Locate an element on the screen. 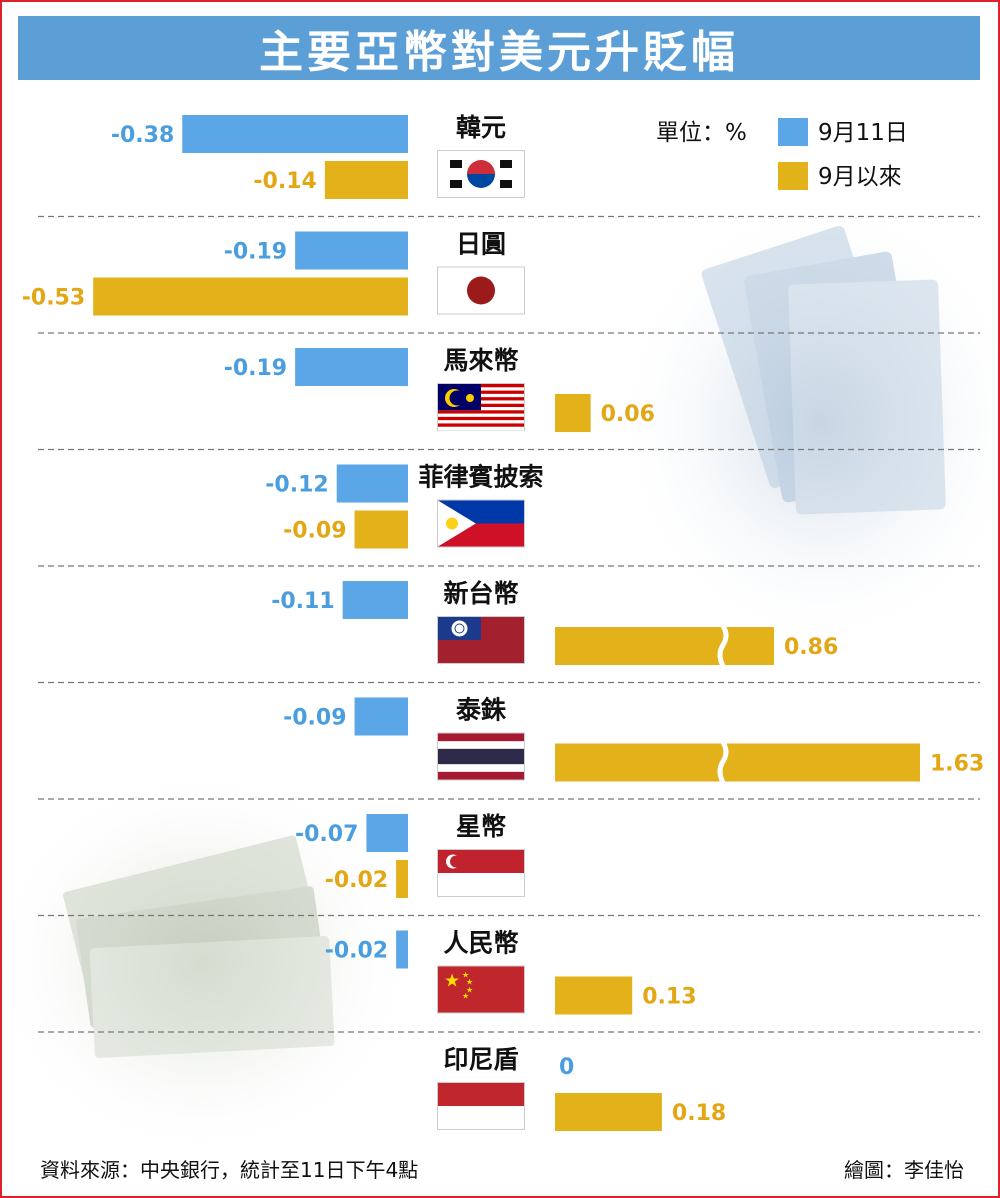 The width and height of the screenshot is (1000, 1198). data-label: -0.38 is located at coordinates (142, 135).